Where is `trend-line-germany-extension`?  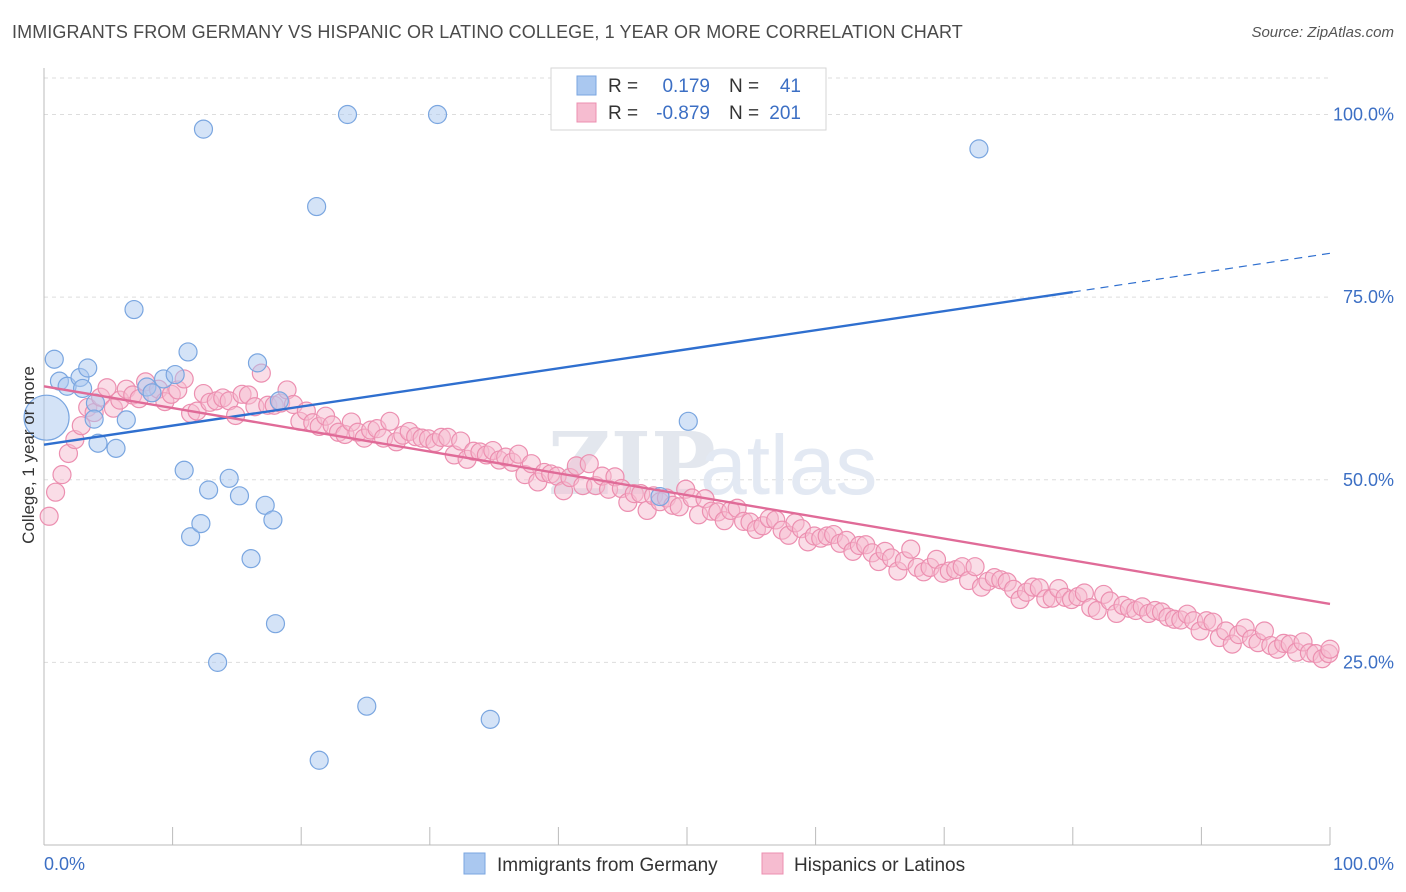 trend-line-germany-extension is located at coordinates (1201, 272).